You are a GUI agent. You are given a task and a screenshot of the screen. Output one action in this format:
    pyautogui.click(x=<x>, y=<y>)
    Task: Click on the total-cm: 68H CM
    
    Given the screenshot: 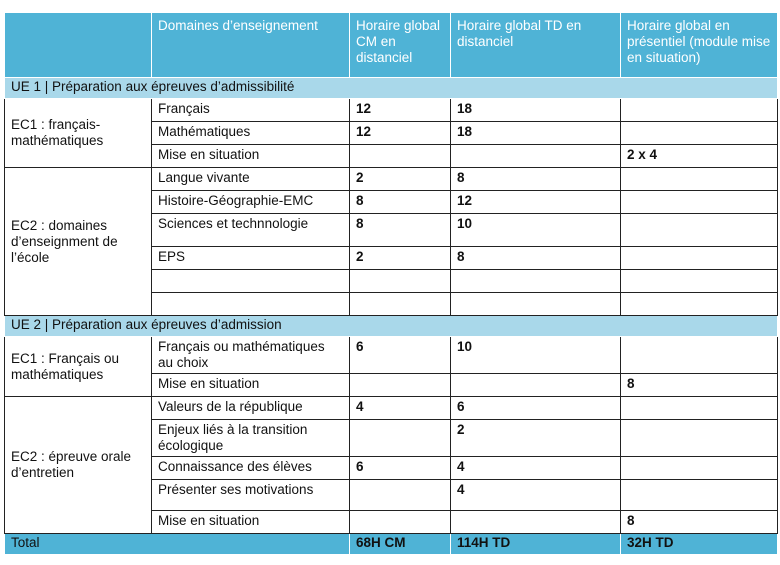 What is the action you would take?
    pyautogui.click(x=400, y=544)
    